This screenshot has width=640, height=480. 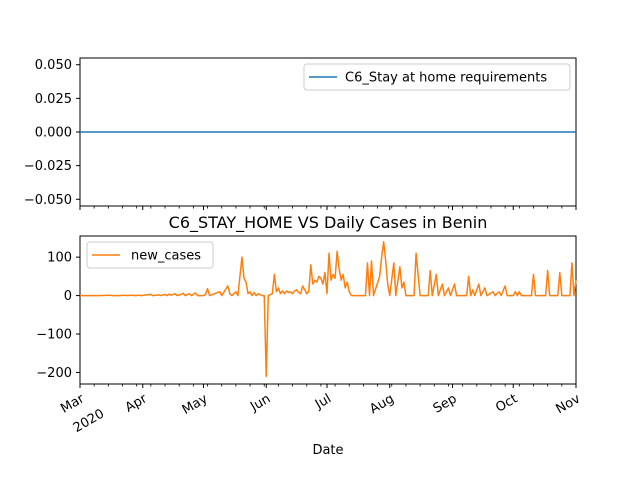 I want to click on bottom-x-tick-label: May, so click(x=195, y=404).